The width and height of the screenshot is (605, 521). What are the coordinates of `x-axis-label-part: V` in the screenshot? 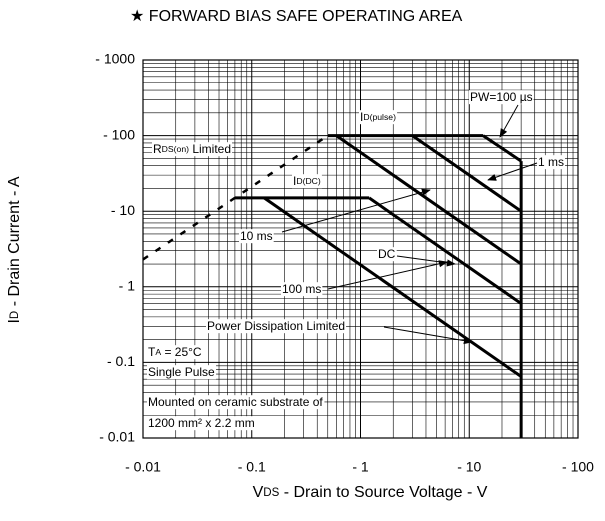 It's located at (258, 492).